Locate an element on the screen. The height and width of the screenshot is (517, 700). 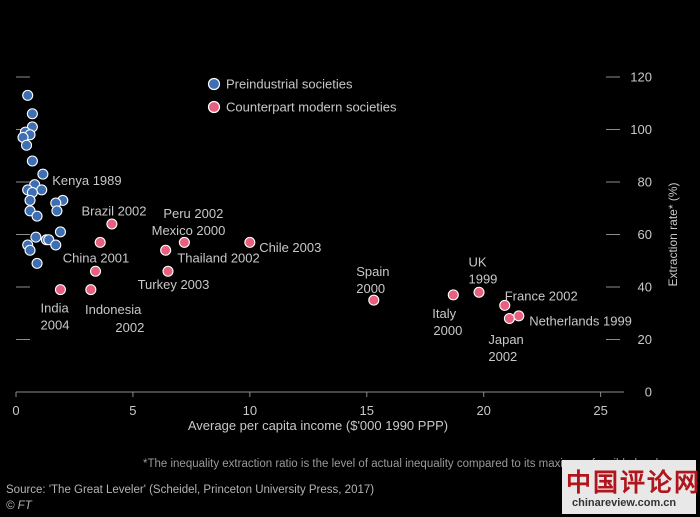
y-axis-title: Extraction rate* (%) is located at coordinates (673, 234).